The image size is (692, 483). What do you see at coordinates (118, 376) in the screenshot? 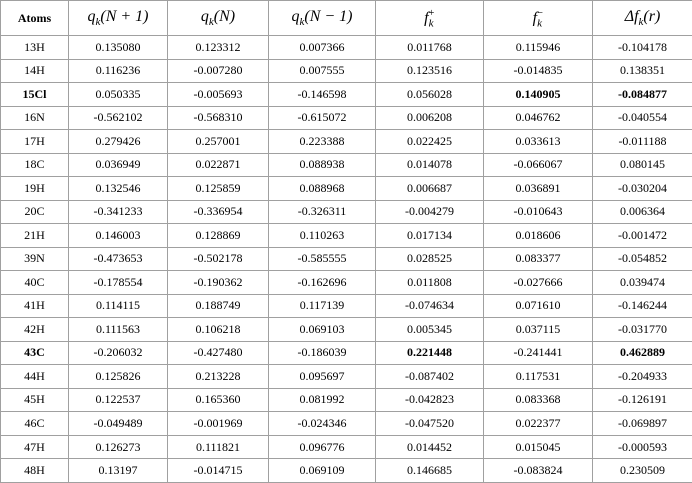
I see `value-cell: 0.125826` at bounding box center [118, 376].